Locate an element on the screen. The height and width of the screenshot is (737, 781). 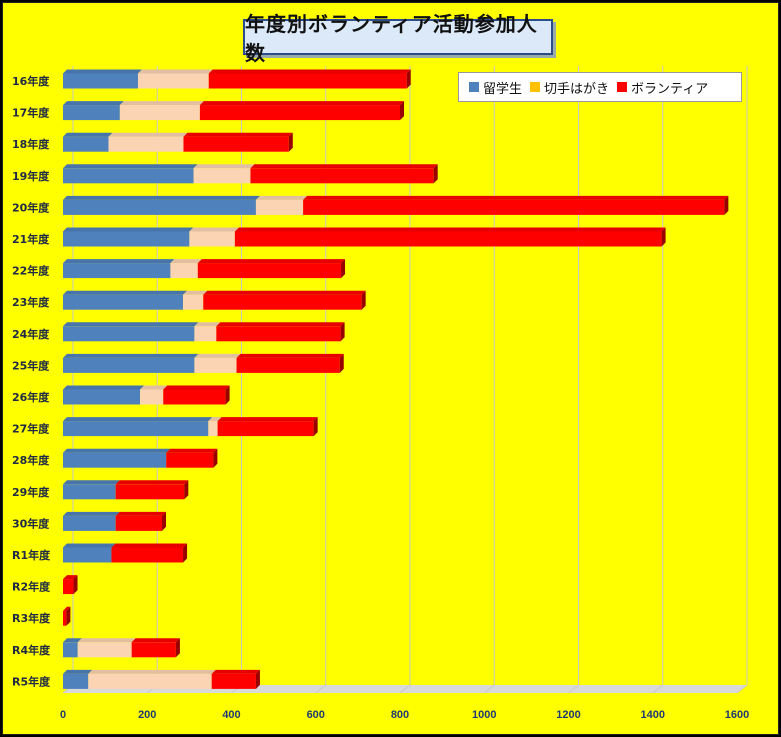
legend-label-0: 留学生 is located at coordinates (503, 89).